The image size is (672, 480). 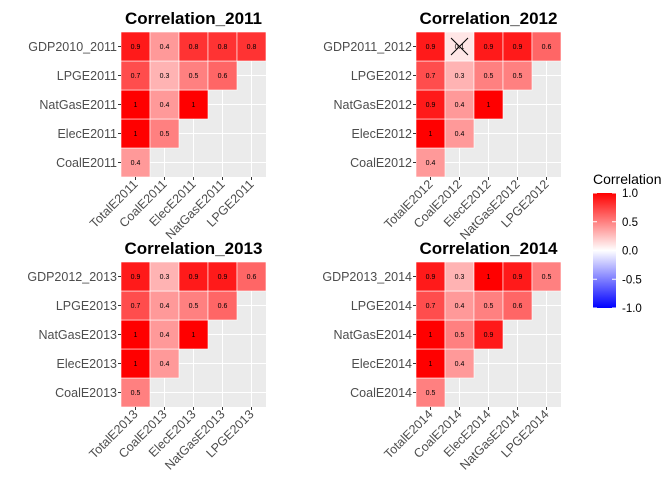 I want to click on y-tick-label: LPGE2012, so click(x=381, y=76).